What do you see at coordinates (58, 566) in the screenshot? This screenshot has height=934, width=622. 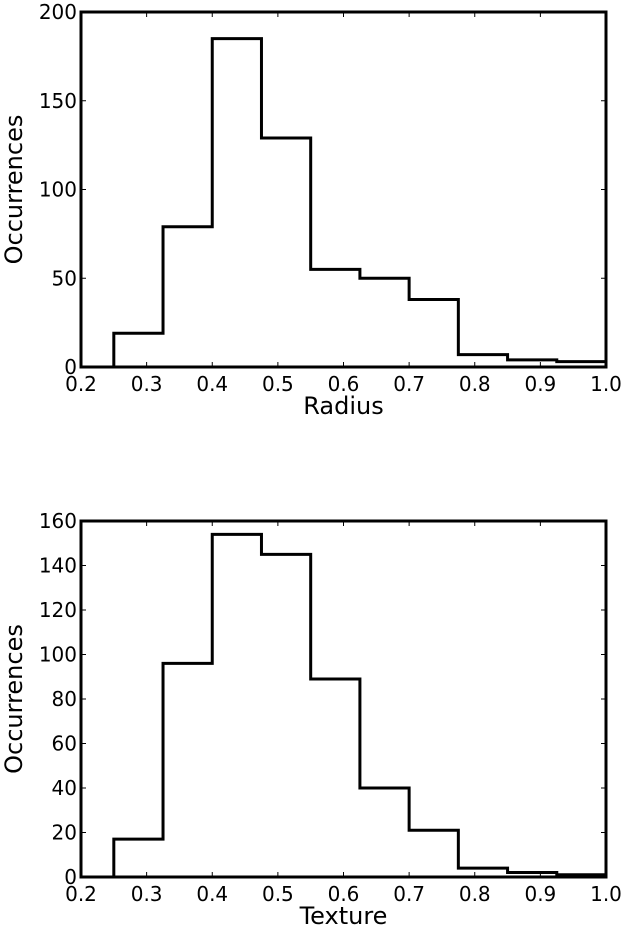 I see `y-tick-label: 140` at bounding box center [58, 566].